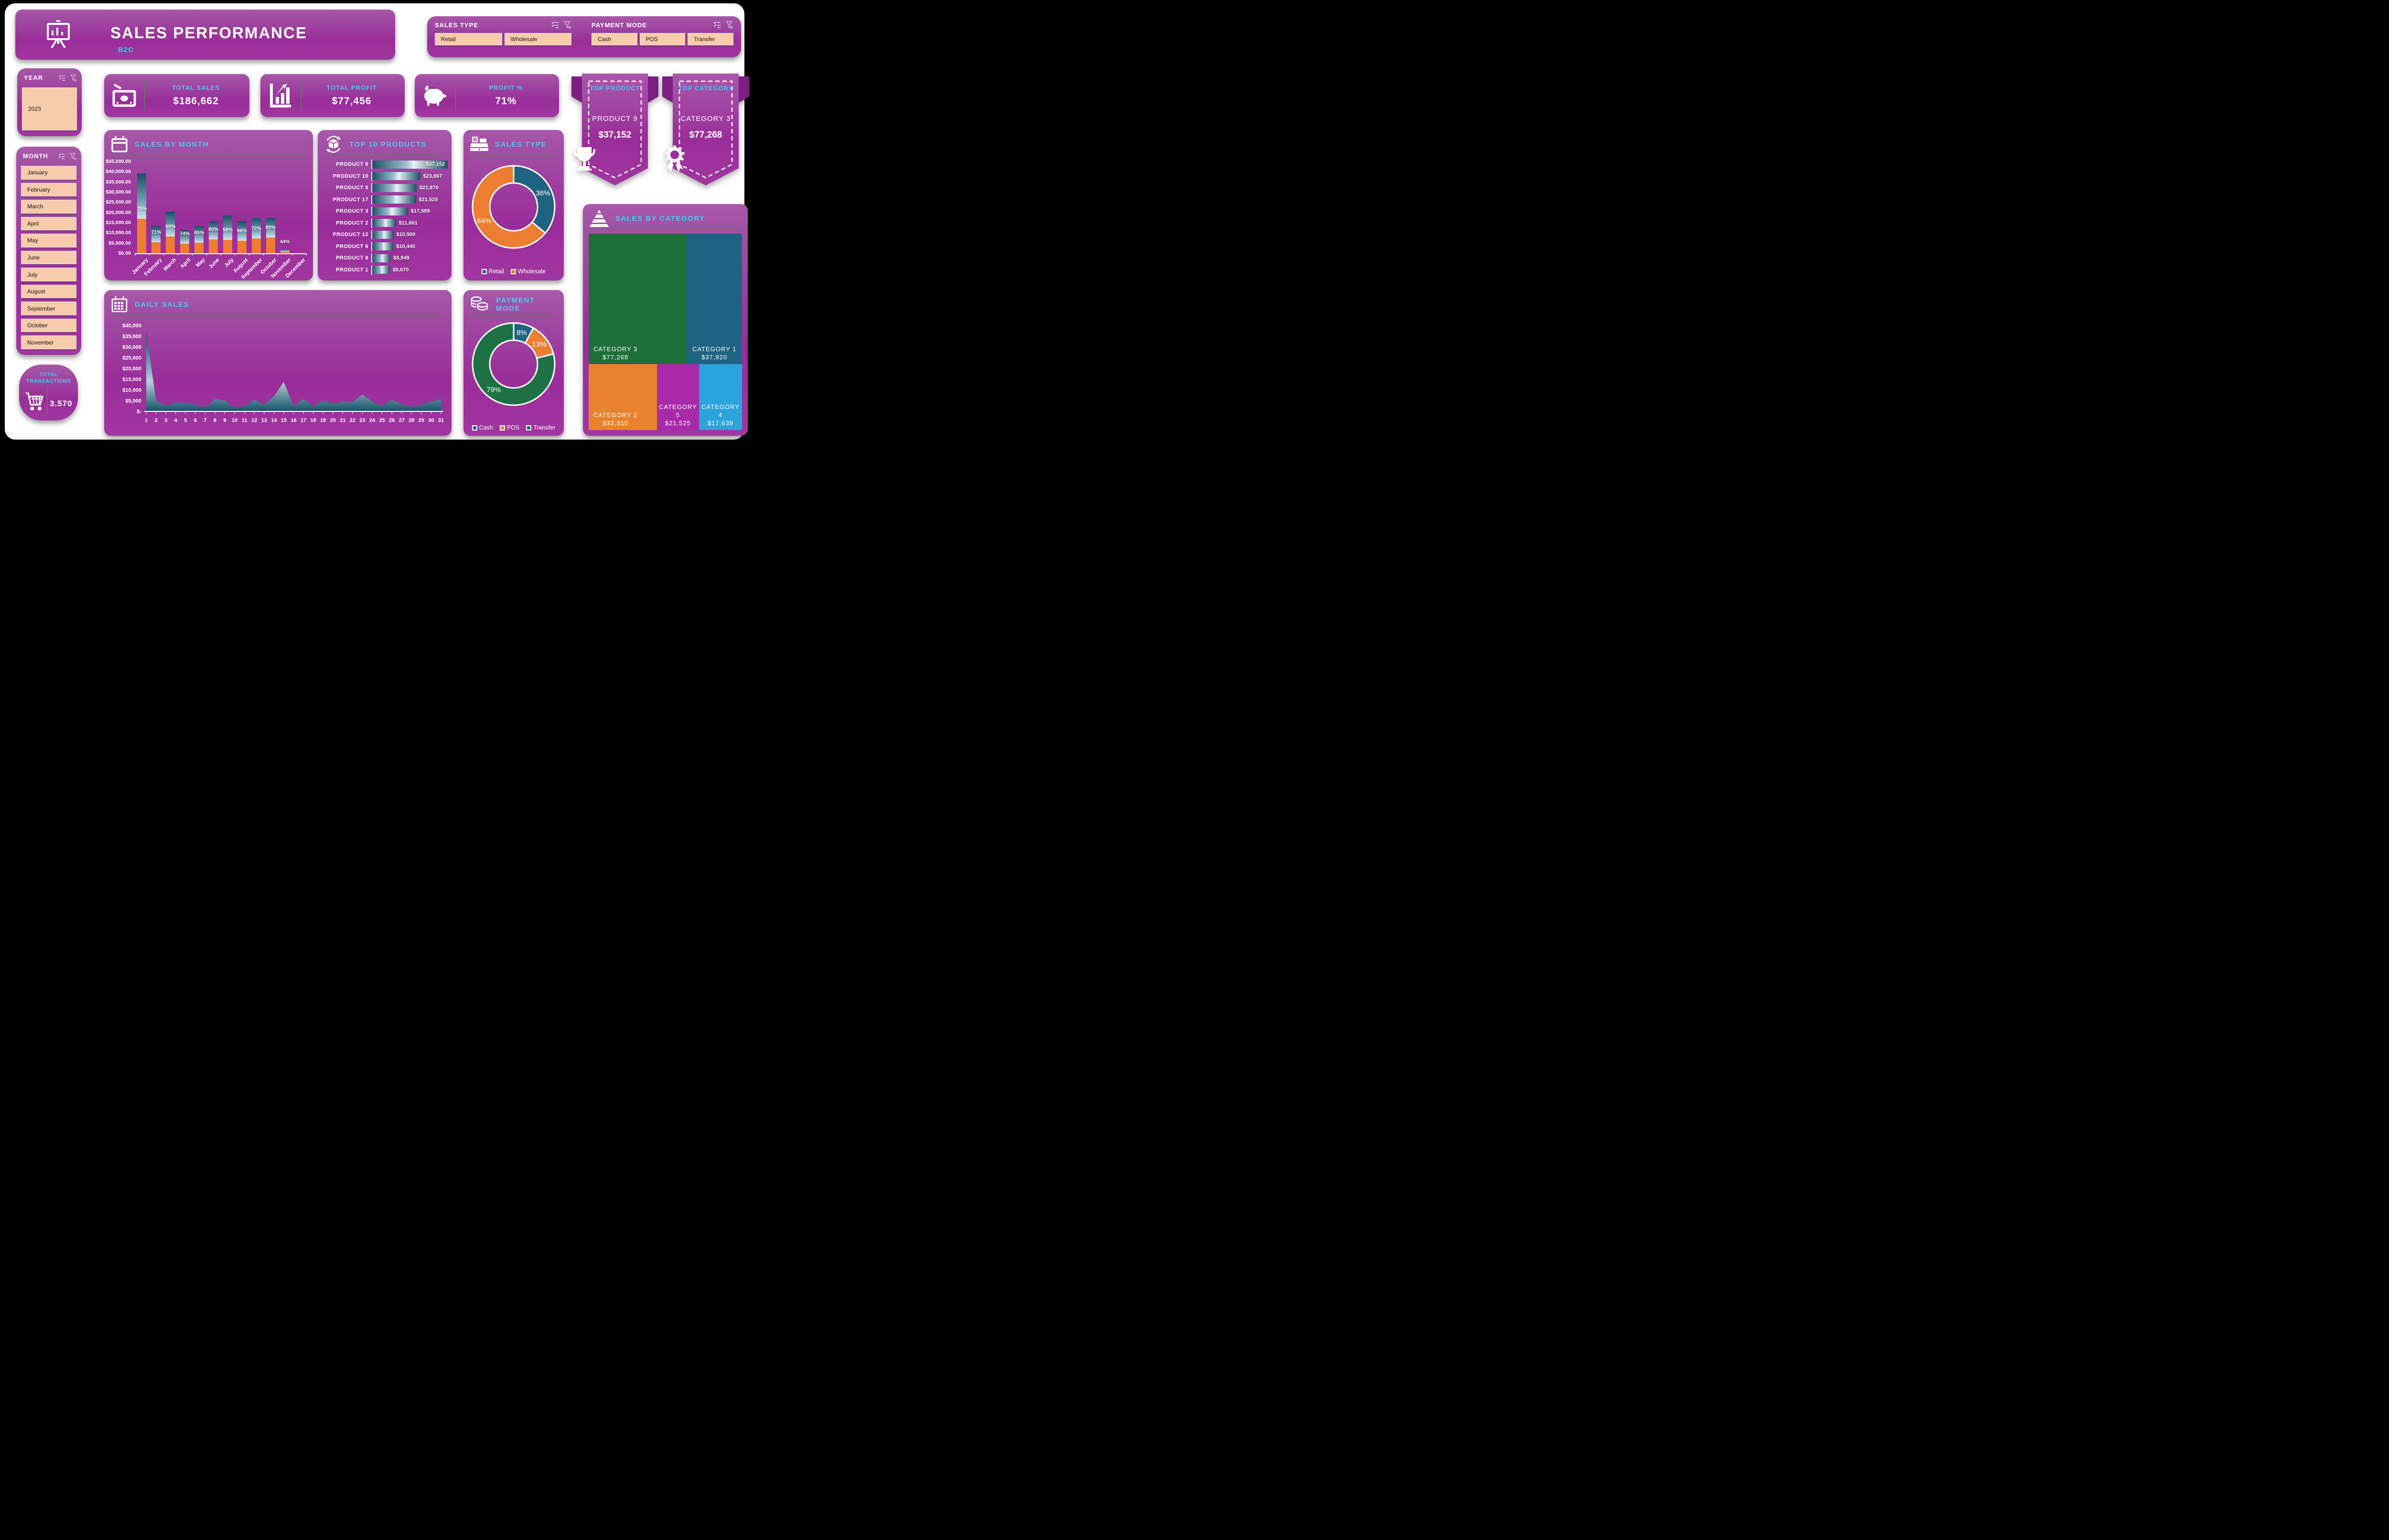 This screenshot has width=2389, height=1540. I want to click on month-bar-january, so click(142, 213).